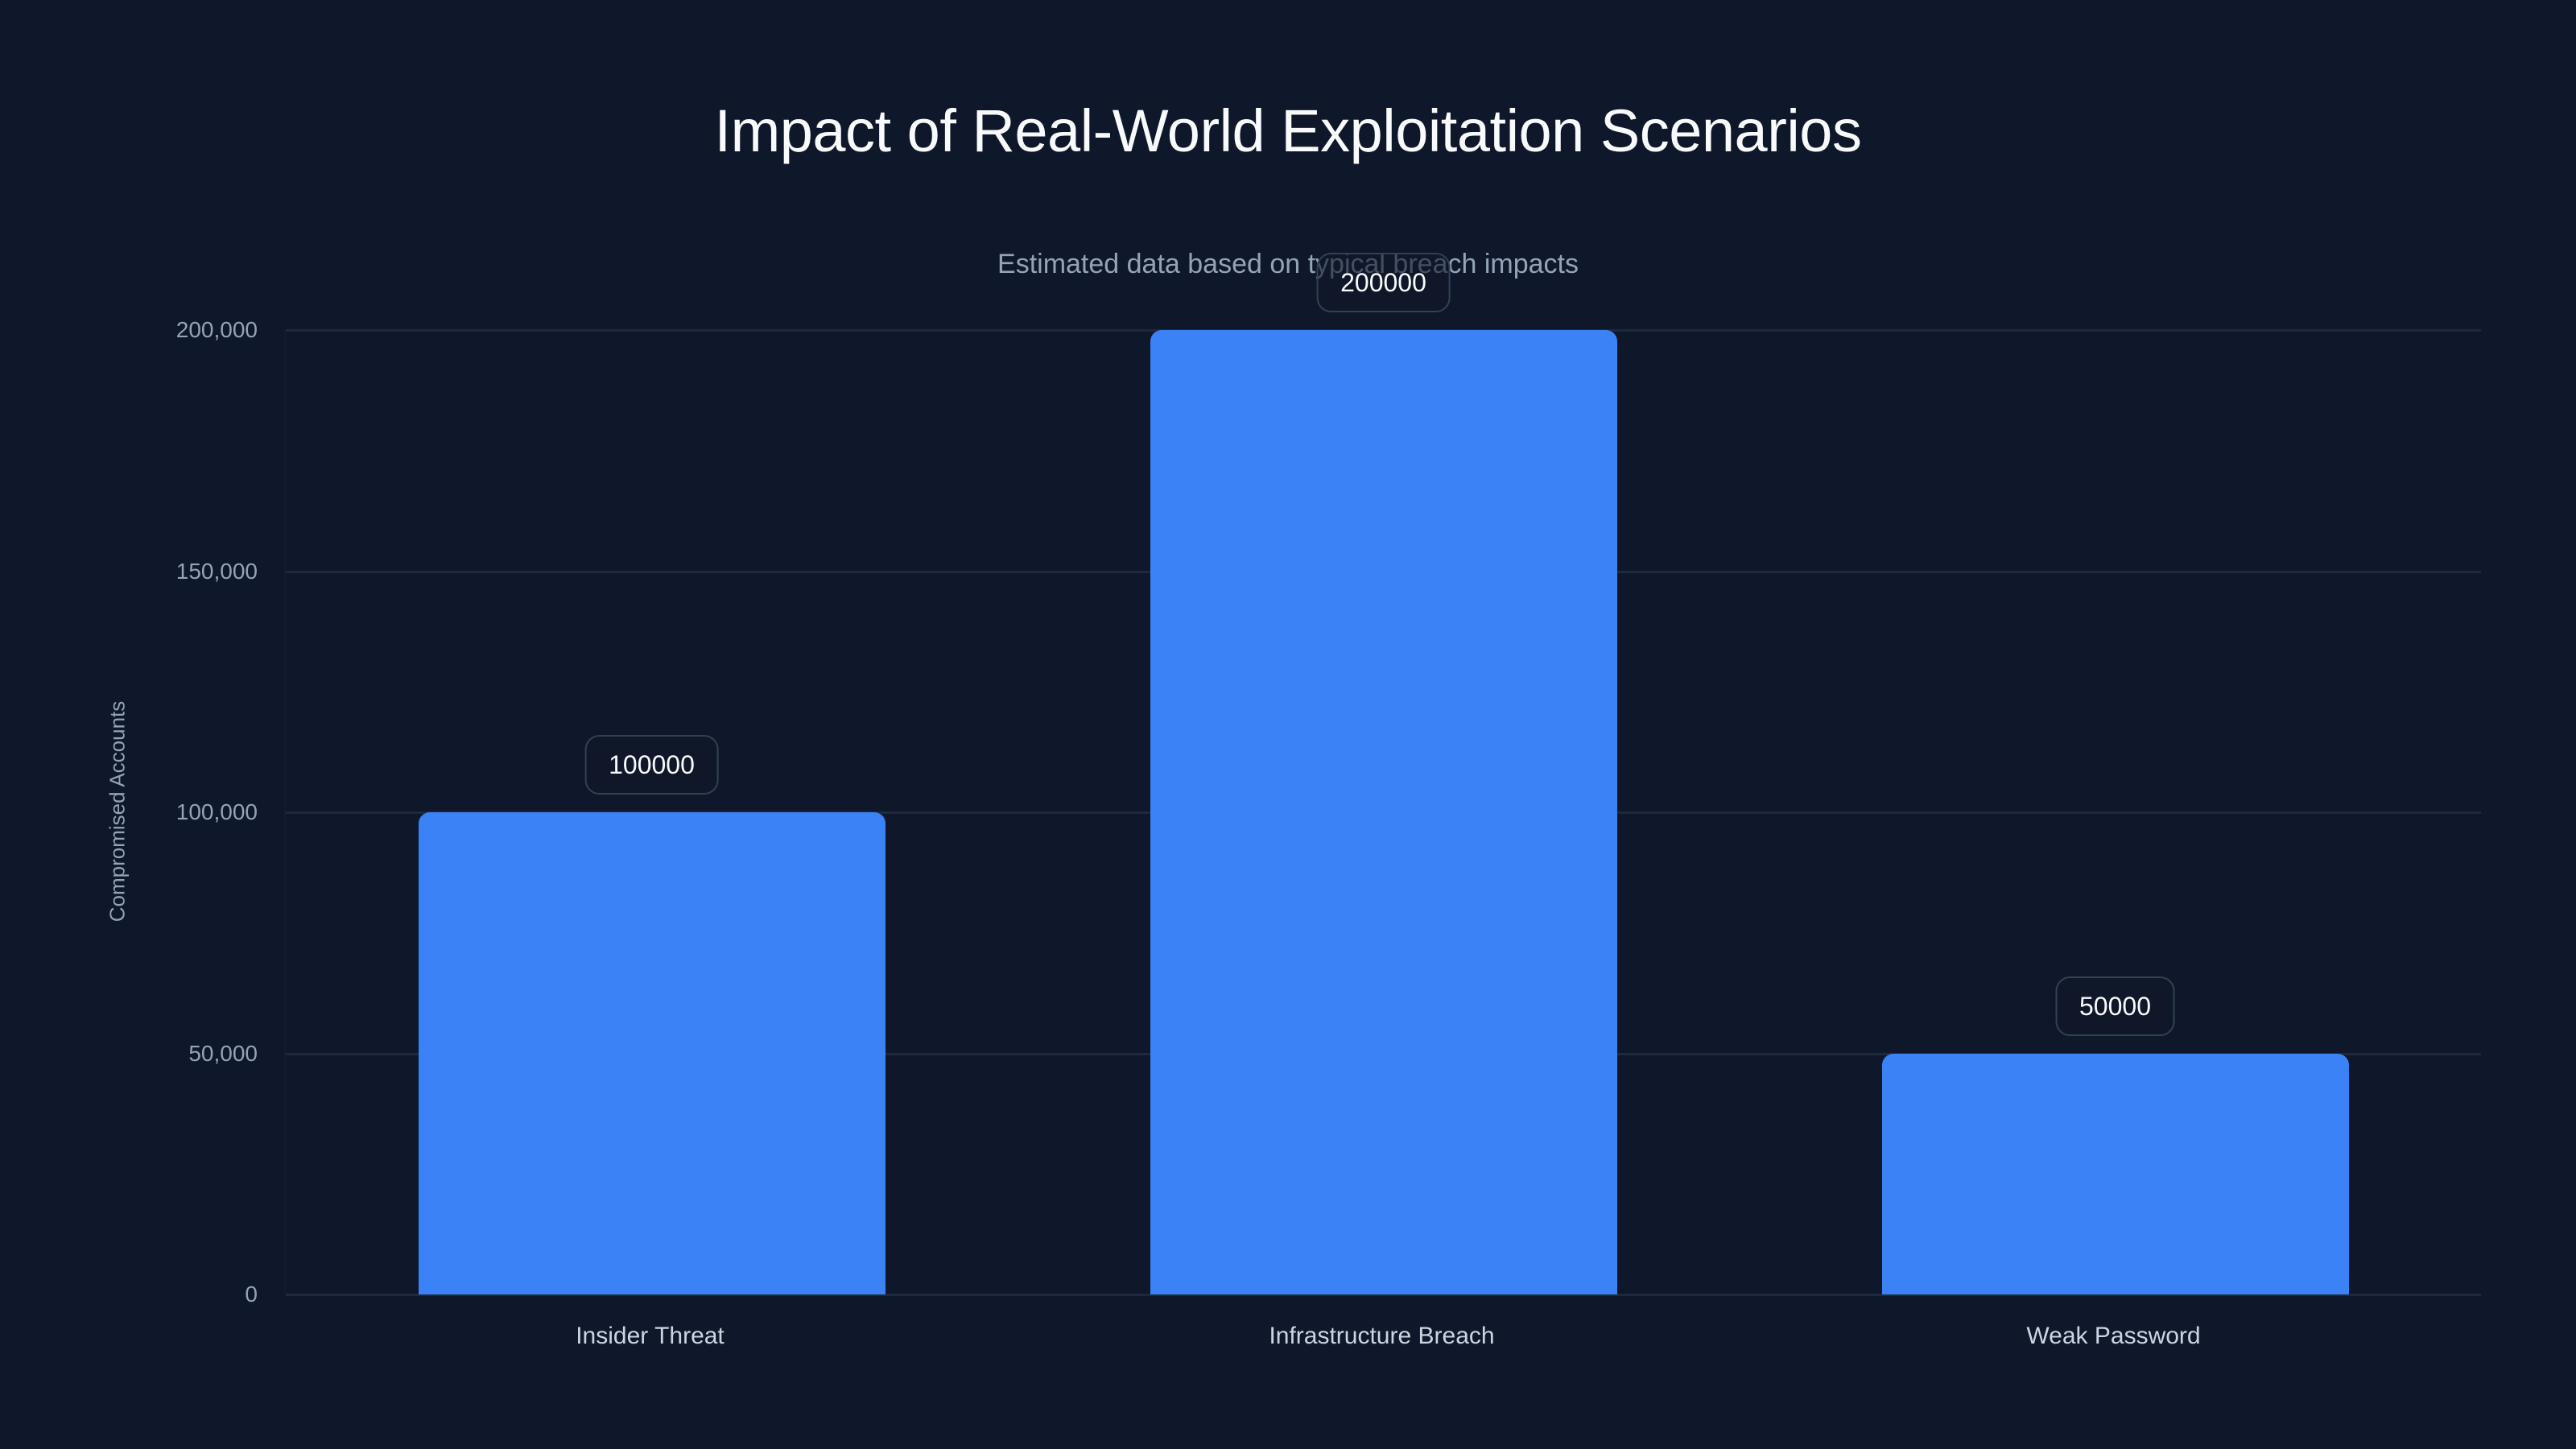 This screenshot has height=1449, width=2576. Describe the element at coordinates (1383, 282) in the screenshot. I see `bar-value-label: 200000` at that location.